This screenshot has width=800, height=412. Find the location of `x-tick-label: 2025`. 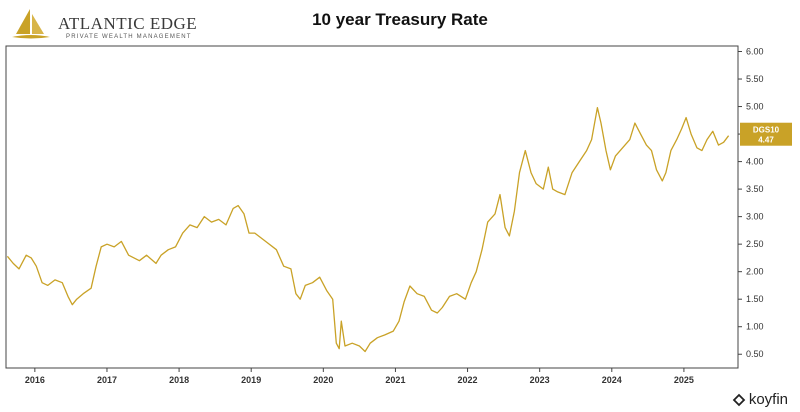

x-tick-label: 2025 is located at coordinates (684, 380).